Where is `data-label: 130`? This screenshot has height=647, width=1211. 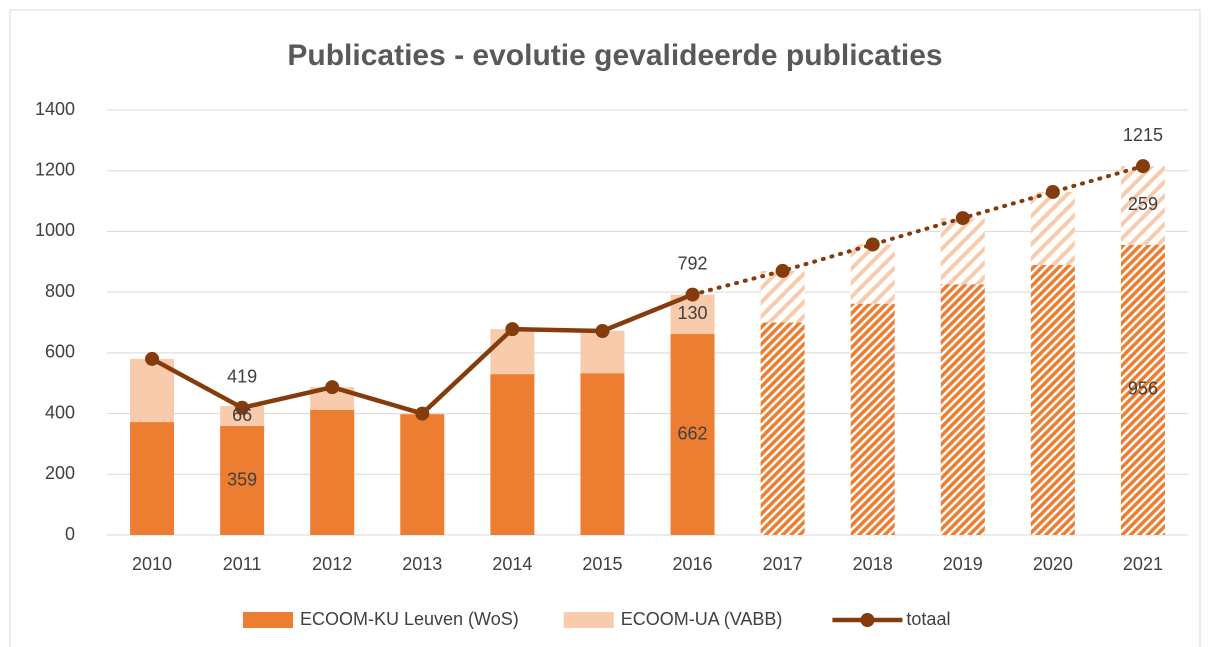
data-label: 130 is located at coordinates (693, 313).